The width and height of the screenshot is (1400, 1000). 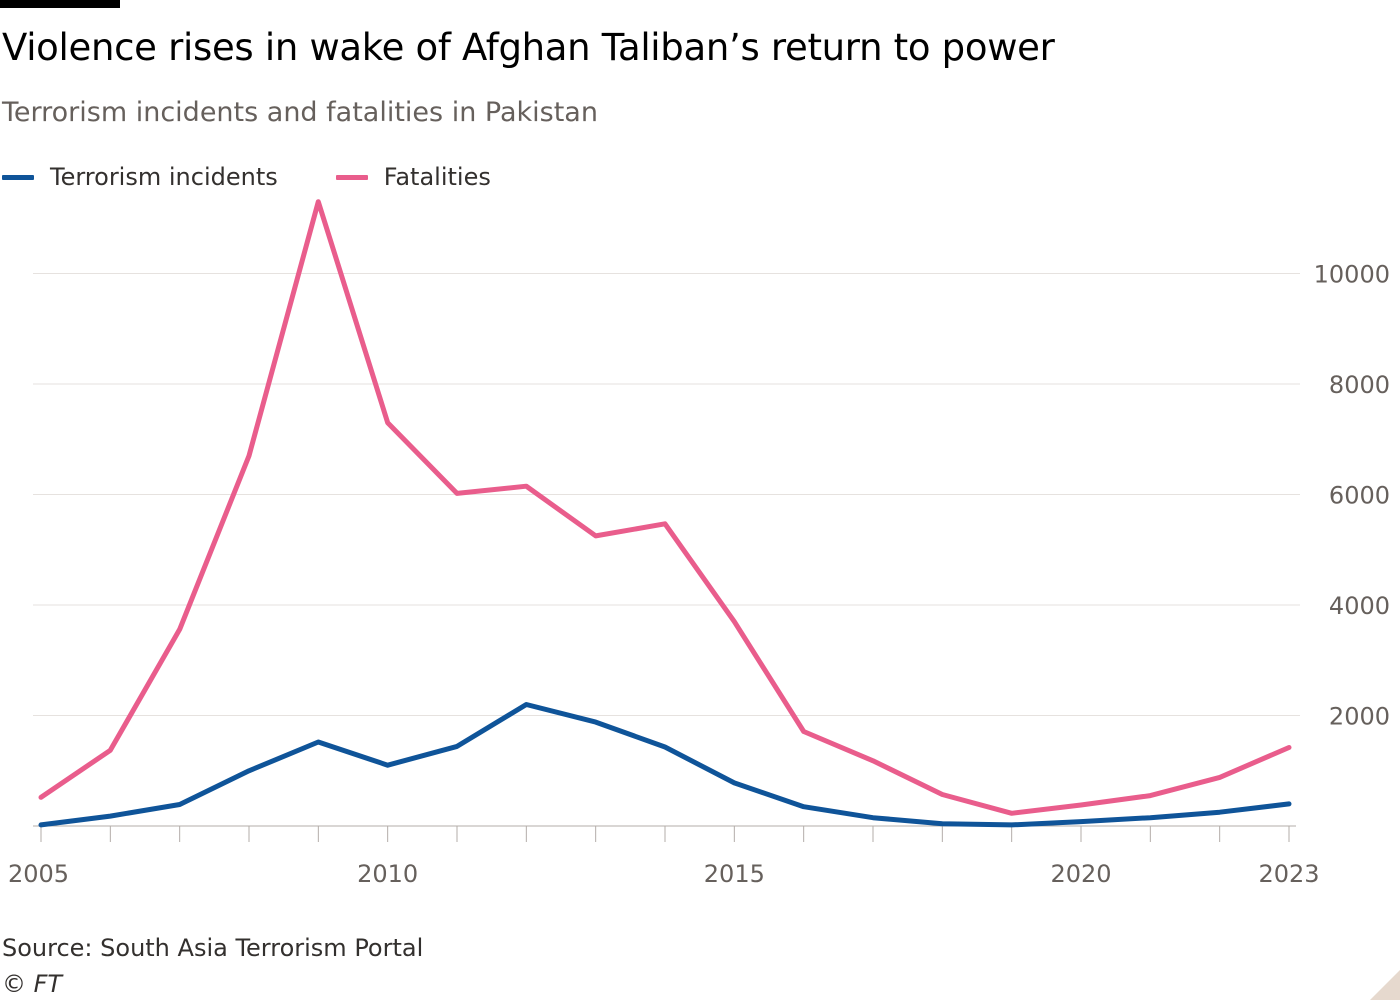 I want to click on legend-swatch-fatalities, so click(x=351, y=177).